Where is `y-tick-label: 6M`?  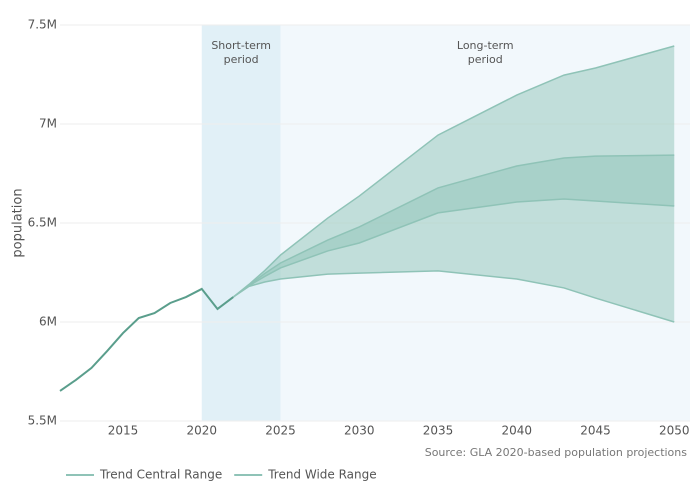
y-tick-label: 6M is located at coordinates (48, 322).